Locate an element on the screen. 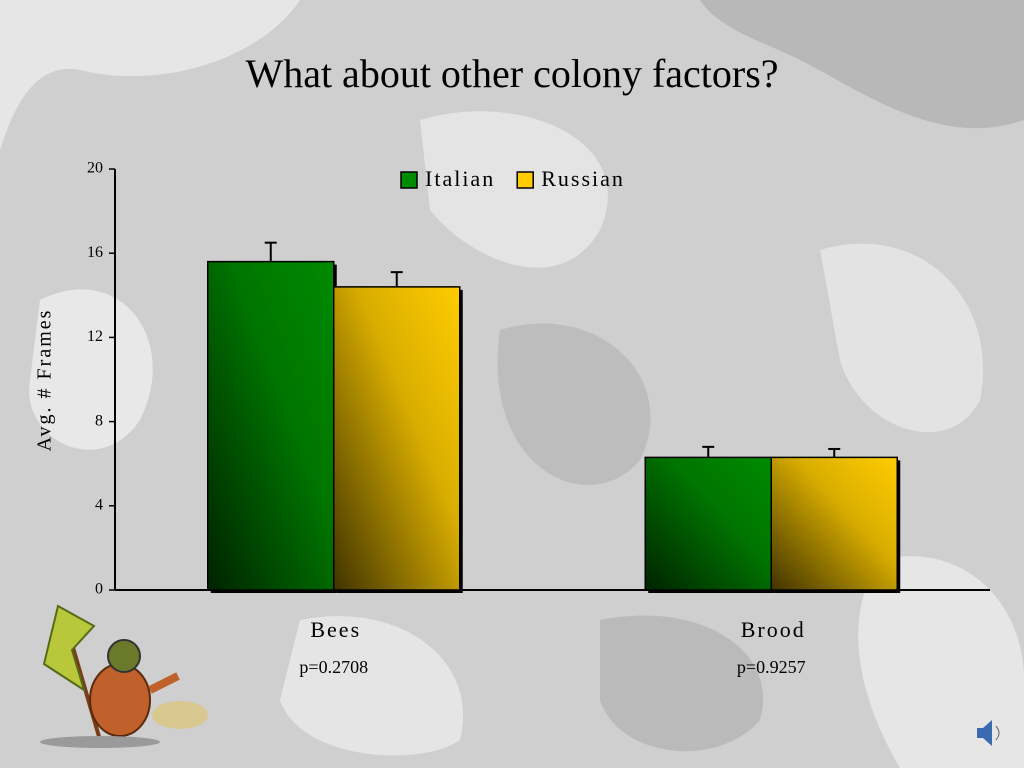 This screenshot has width=1024, height=768. legend: Italian Russian is located at coordinates (512, 178).